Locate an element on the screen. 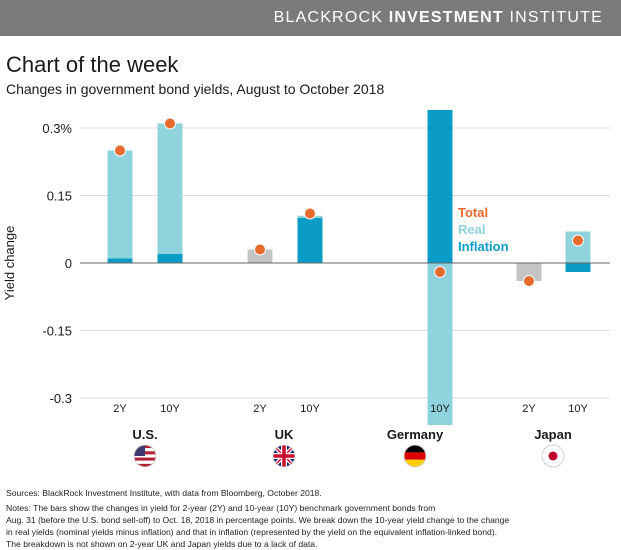 This screenshot has height=550, width=621. legend: Total Real Inflation is located at coordinates (483, 229).